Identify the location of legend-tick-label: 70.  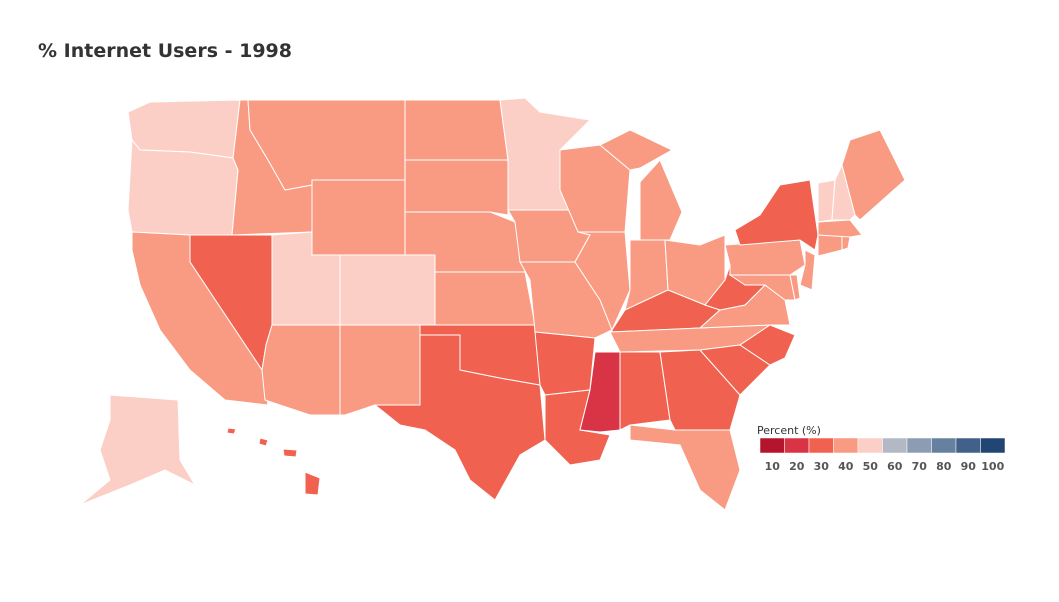
(920, 466).